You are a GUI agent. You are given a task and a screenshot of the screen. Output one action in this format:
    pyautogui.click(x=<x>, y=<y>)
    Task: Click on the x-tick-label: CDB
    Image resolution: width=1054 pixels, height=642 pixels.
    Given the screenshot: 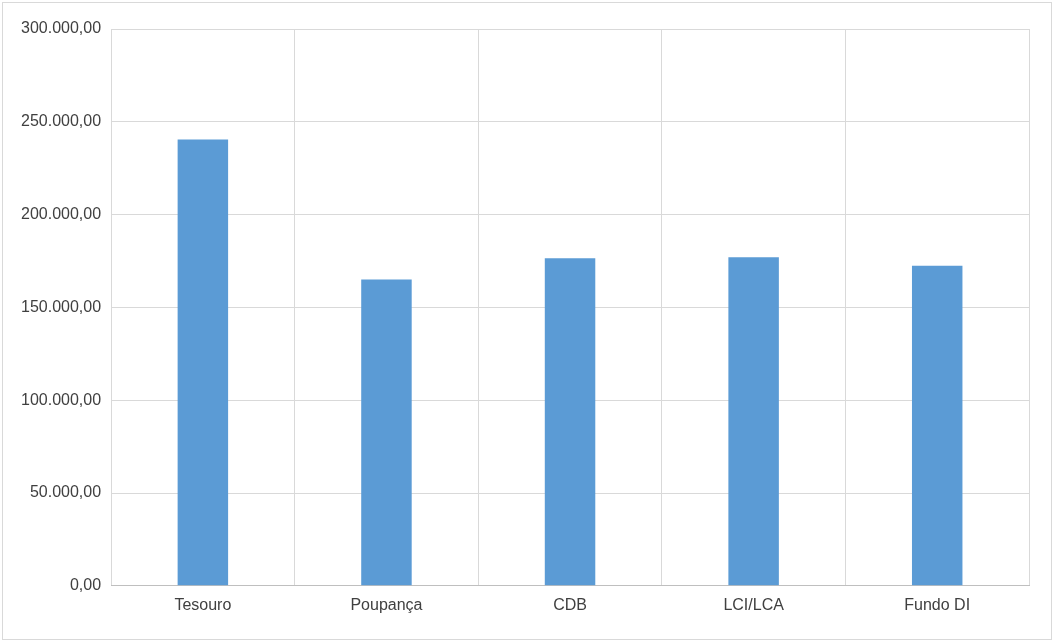 What is the action you would take?
    pyautogui.click(x=570, y=604)
    